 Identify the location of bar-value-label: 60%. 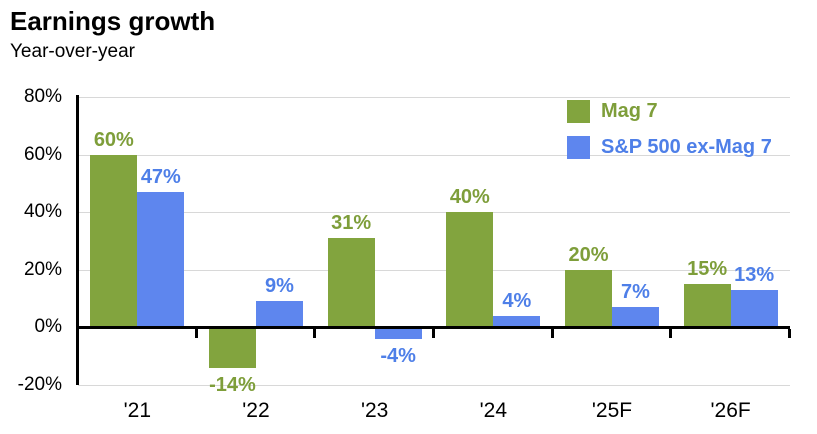
(113, 139).